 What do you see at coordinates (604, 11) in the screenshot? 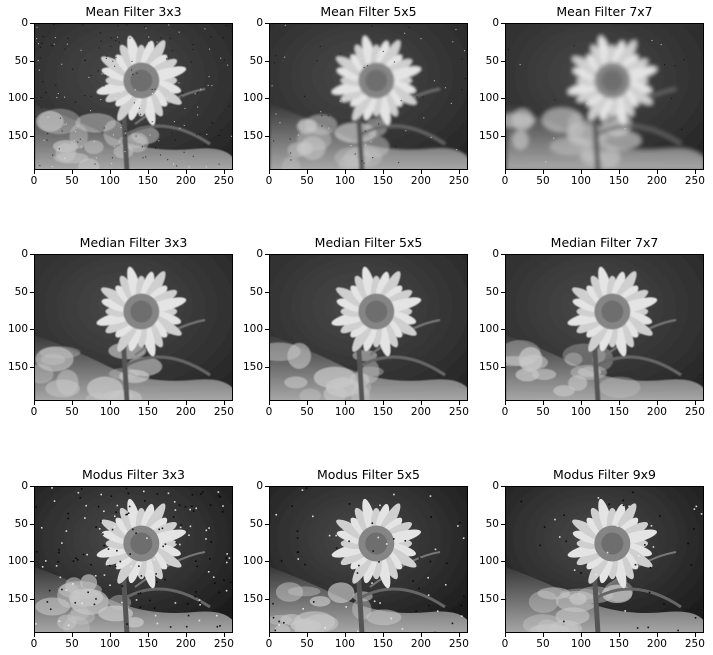
I see `panel-title: Mean Filter 7x7` at bounding box center [604, 11].